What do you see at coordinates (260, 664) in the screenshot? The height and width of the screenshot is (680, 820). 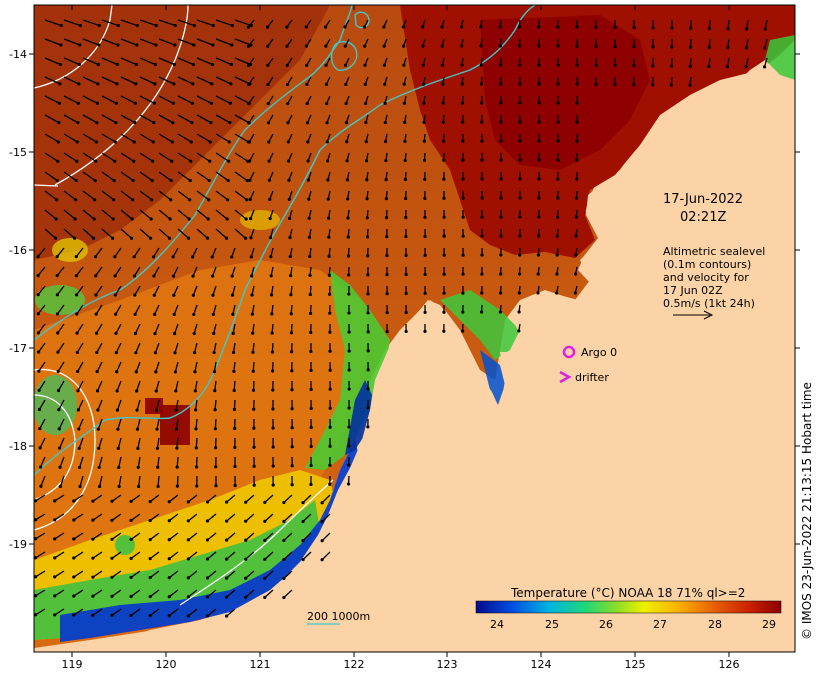 I see `x-tick-label: 121` at bounding box center [260, 664].